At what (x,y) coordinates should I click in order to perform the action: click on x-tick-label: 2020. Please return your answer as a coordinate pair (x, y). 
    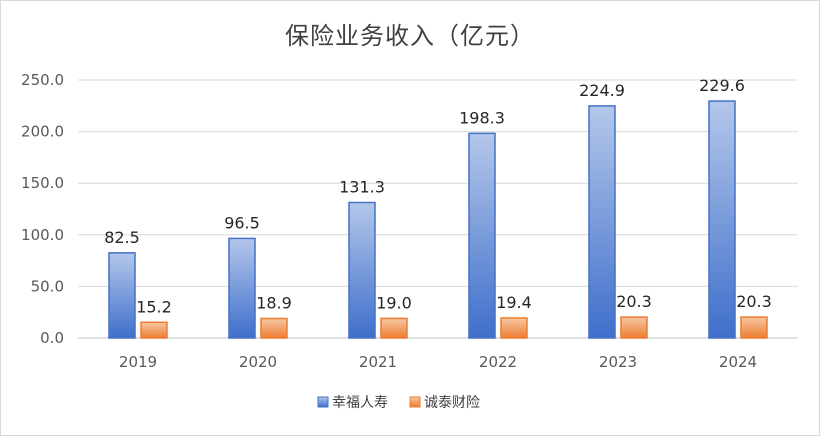
    Looking at the image, I should click on (258, 362).